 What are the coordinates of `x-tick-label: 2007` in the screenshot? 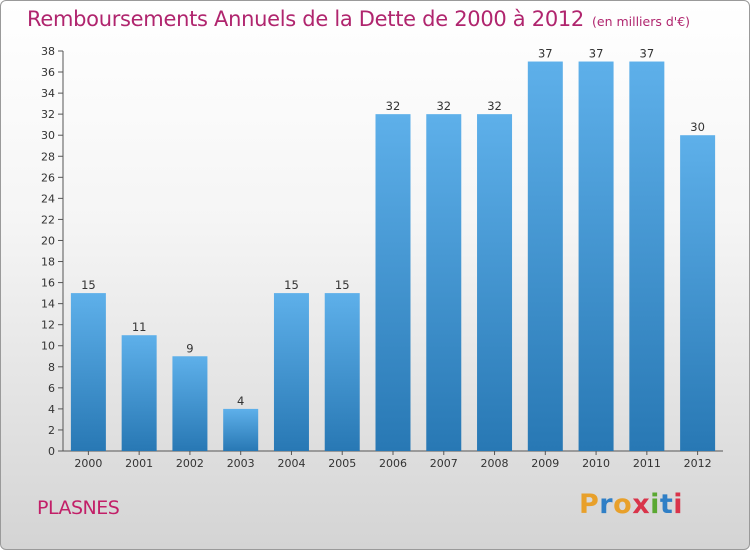 It's located at (444, 463).